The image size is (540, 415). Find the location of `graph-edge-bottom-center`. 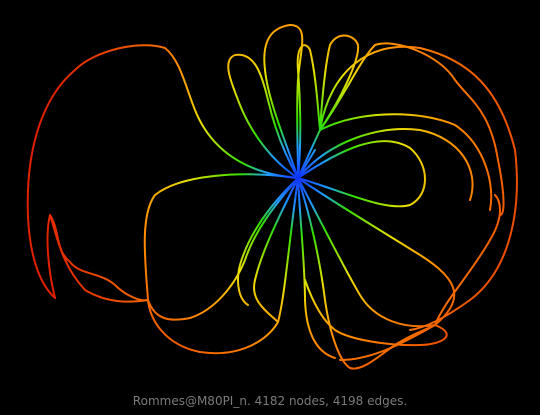

graph-edge-bottom-center is located at coordinates (316, 268).